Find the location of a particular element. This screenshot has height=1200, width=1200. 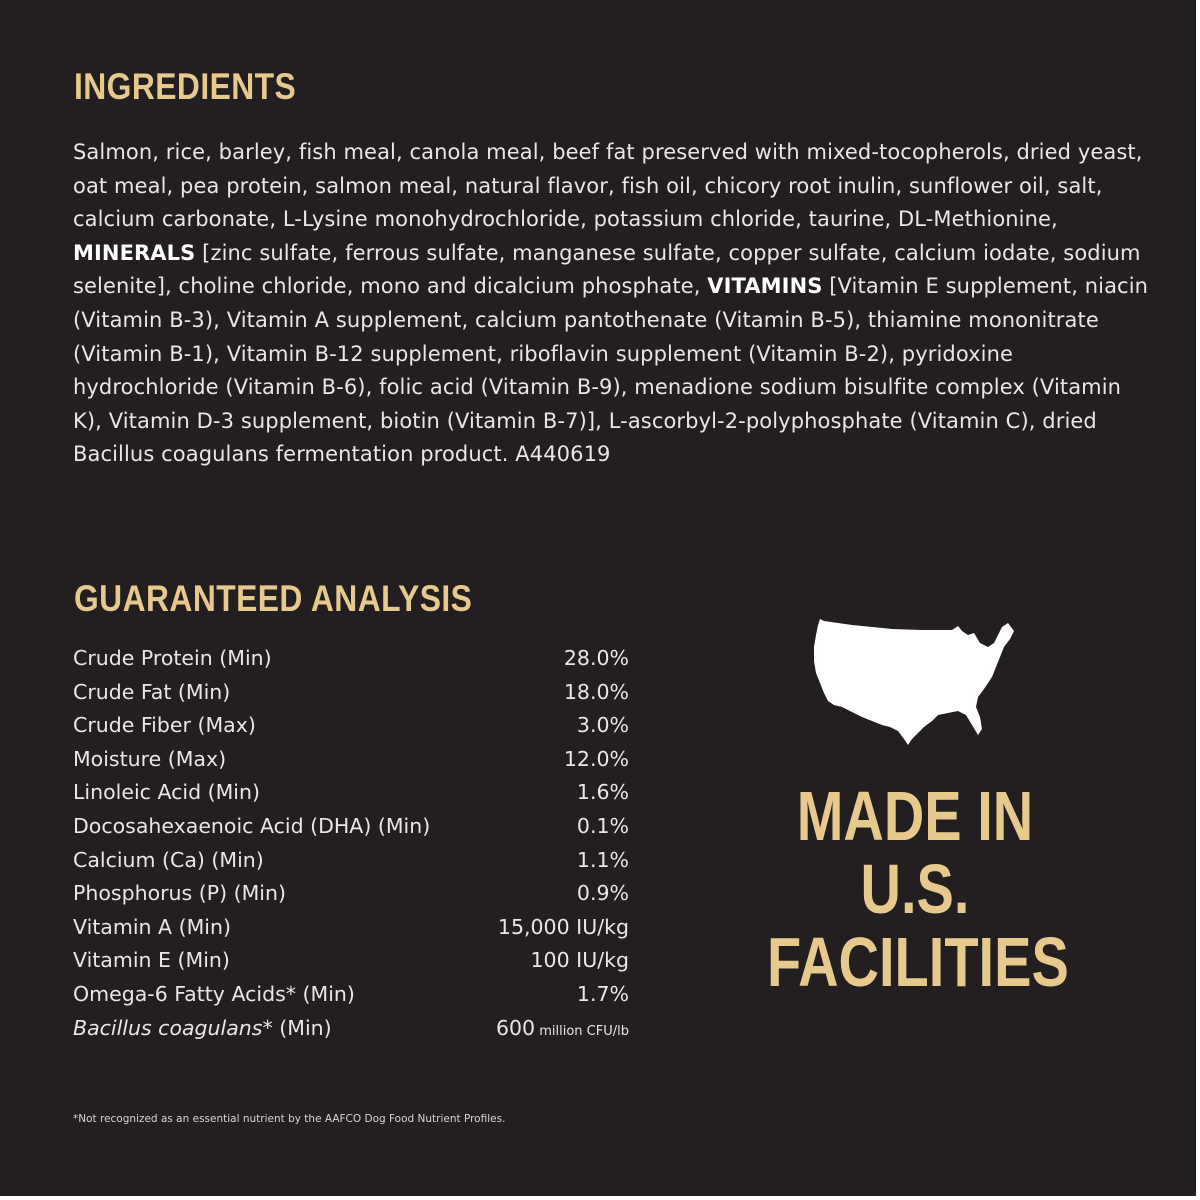

nutrient-value: 1.7% is located at coordinates (602, 993).